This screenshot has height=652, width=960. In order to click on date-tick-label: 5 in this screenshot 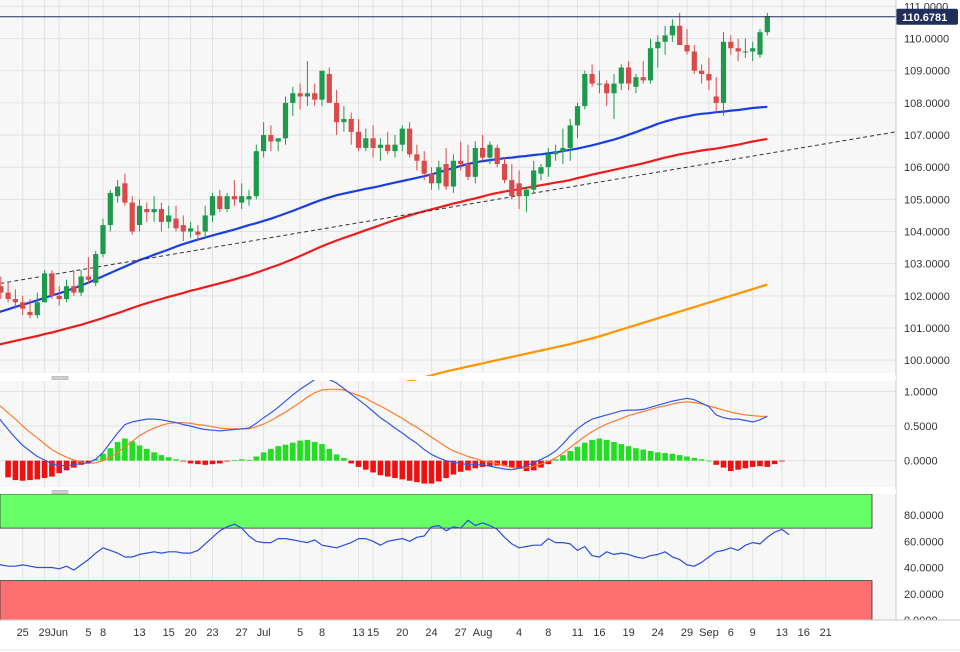, I will do `click(88, 633)`.